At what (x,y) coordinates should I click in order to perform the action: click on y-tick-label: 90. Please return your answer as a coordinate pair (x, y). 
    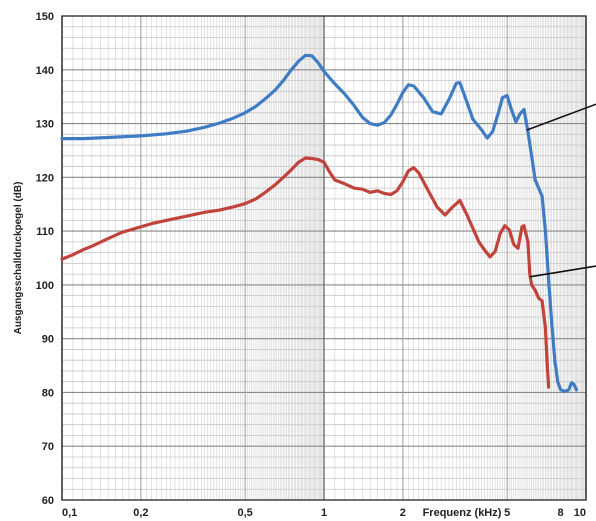
    Looking at the image, I should click on (48, 340).